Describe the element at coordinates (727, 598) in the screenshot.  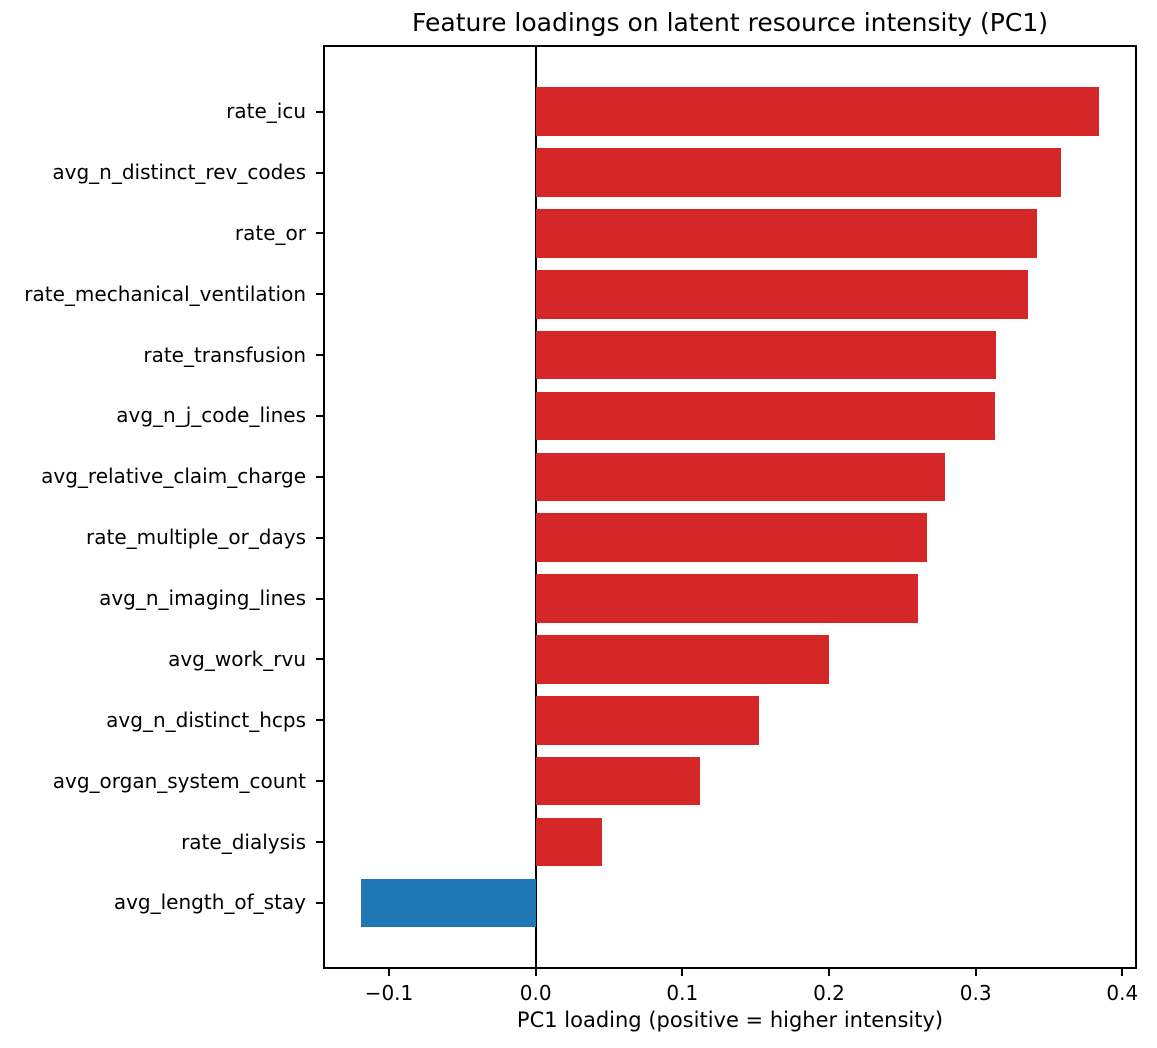
I see `bar-avg_n_imaging_lines` at that location.